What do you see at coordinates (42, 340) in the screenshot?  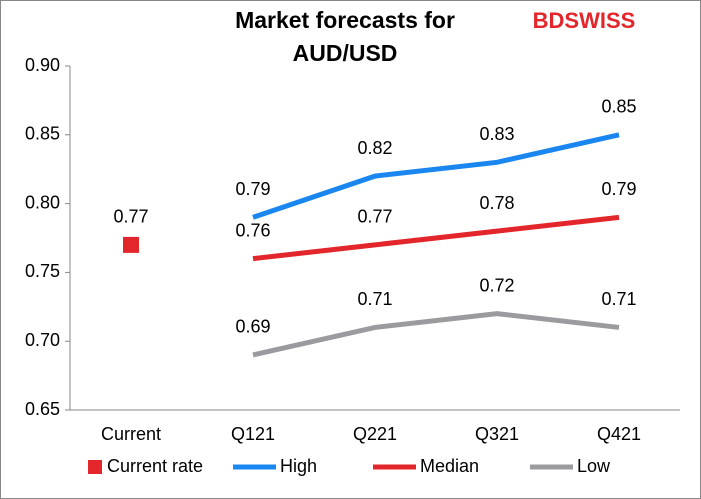 I see `y-tick-label: 0.70` at bounding box center [42, 340].